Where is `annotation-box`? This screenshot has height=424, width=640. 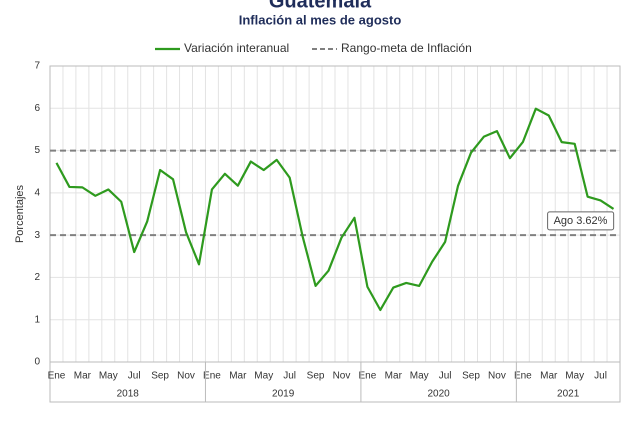
annotation-box is located at coordinates (581, 221).